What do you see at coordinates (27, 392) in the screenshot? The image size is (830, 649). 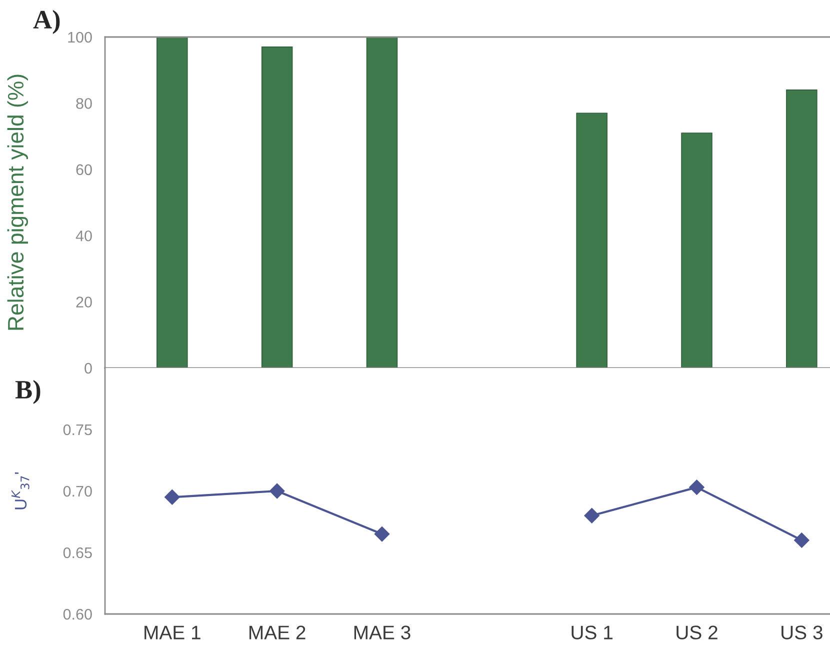 I see `chart-title: B)` at bounding box center [27, 392].